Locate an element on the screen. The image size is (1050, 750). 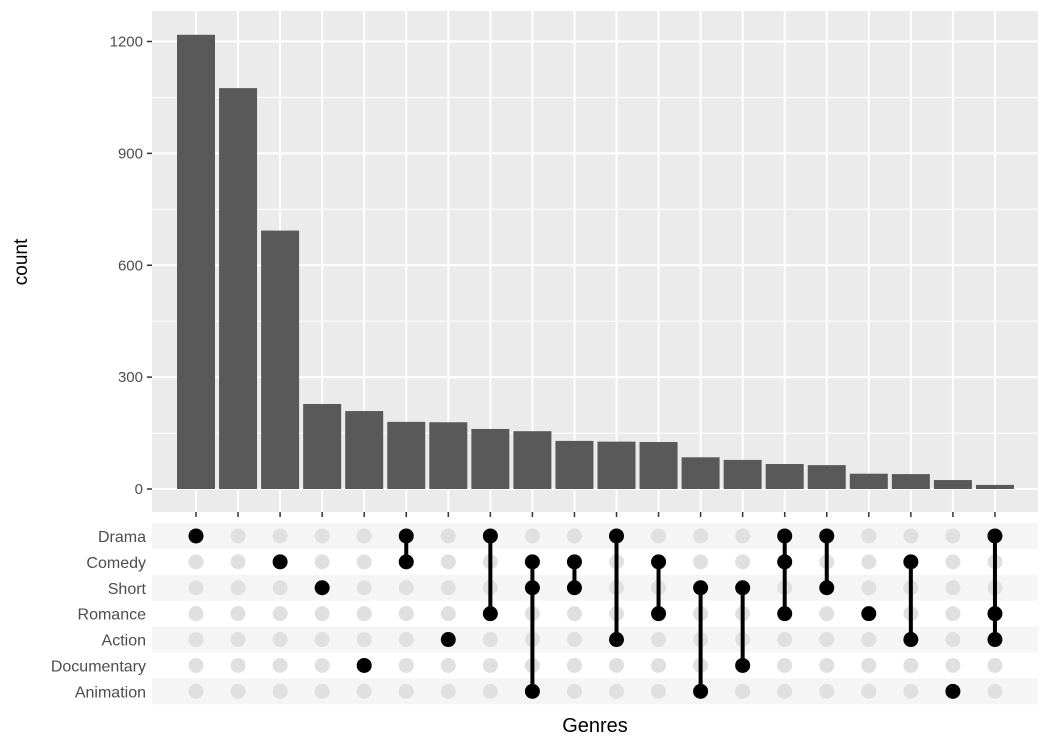
set-label: Action is located at coordinates (124, 641).